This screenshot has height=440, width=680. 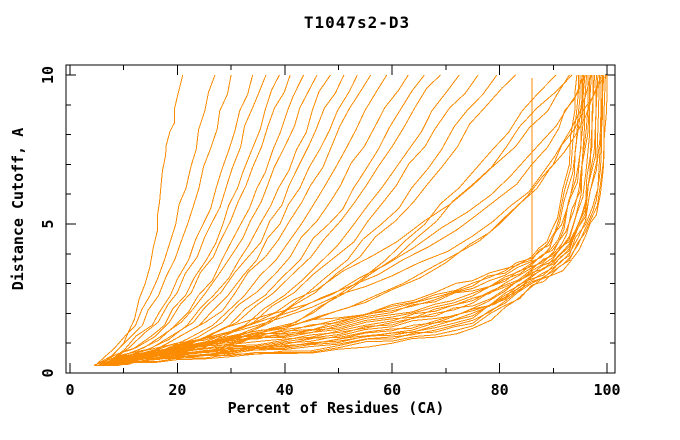 I want to click on plot-title: T1047s2-D3, so click(x=357, y=22).